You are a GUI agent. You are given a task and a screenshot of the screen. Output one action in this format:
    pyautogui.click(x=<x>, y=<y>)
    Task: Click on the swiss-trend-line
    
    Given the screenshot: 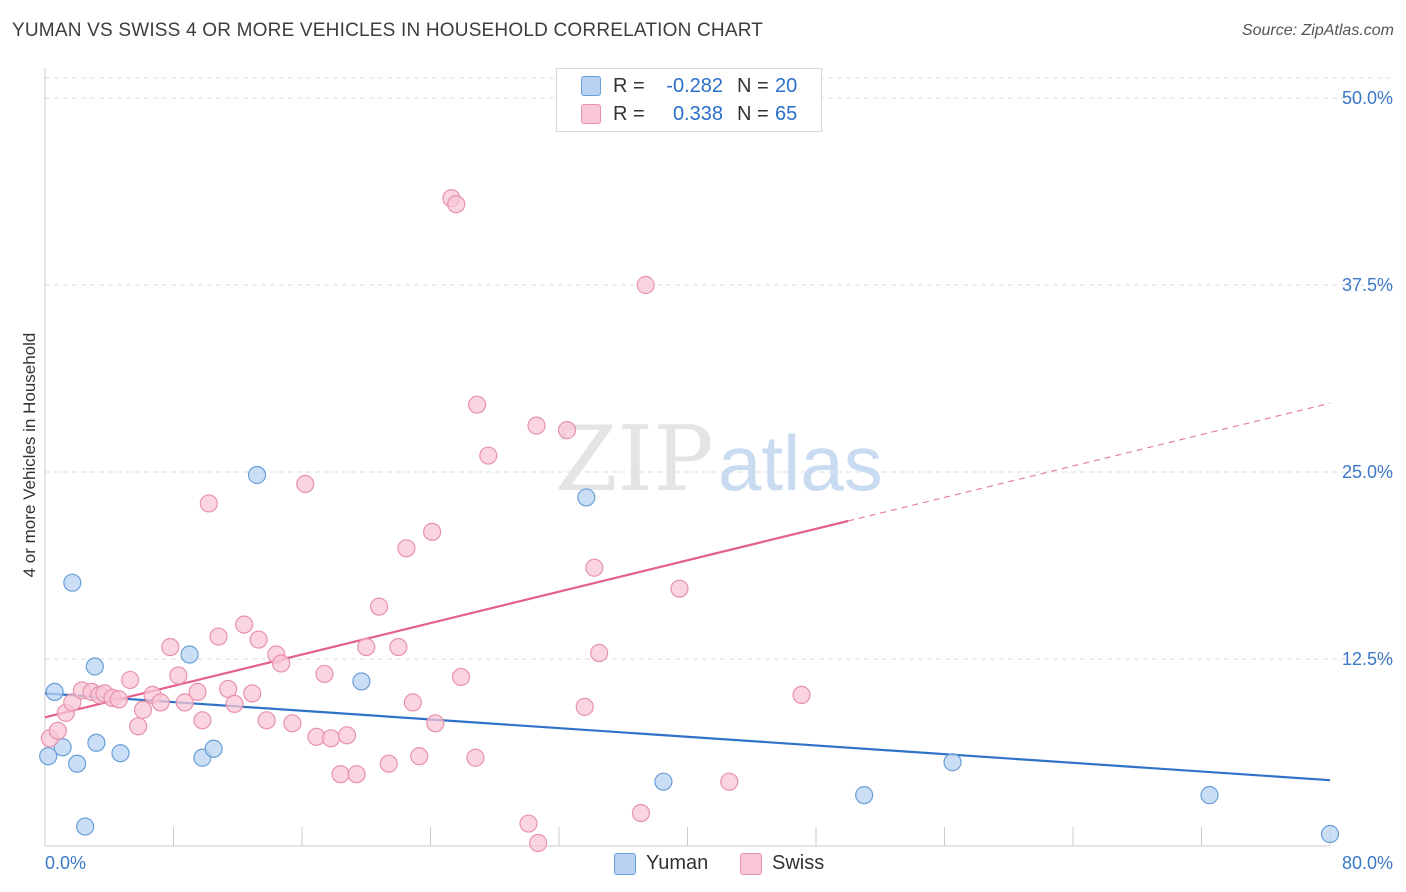 What is the action you would take?
    pyautogui.click(x=446, y=619)
    